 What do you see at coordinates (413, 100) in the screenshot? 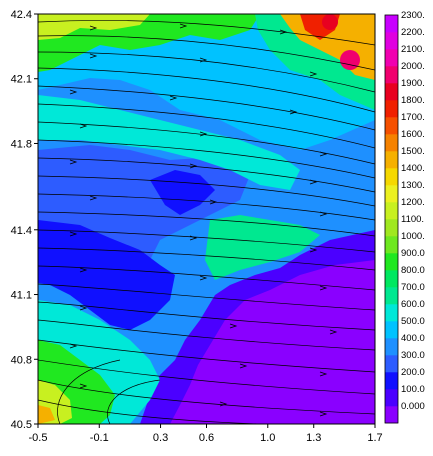
I see `colorbar-label: 1800.` at bounding box center [413, 100].